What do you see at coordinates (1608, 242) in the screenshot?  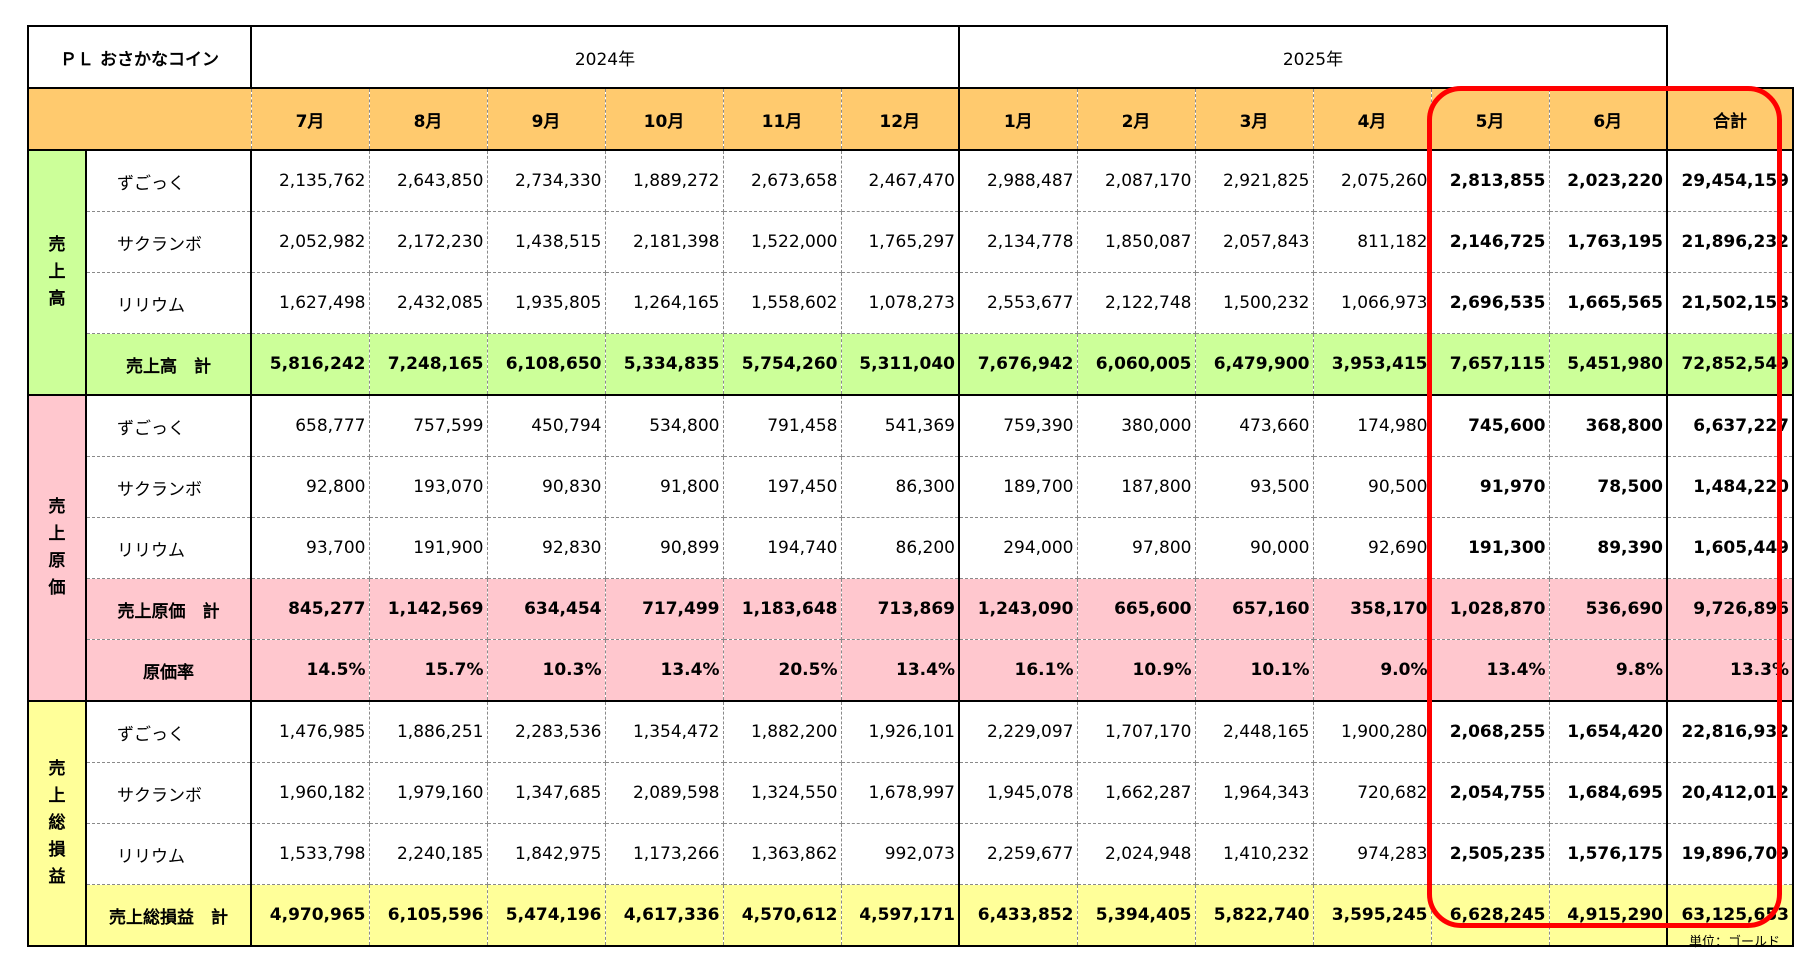 I see `value-cell: 1,763,195` at bounding box center [1608, 242].